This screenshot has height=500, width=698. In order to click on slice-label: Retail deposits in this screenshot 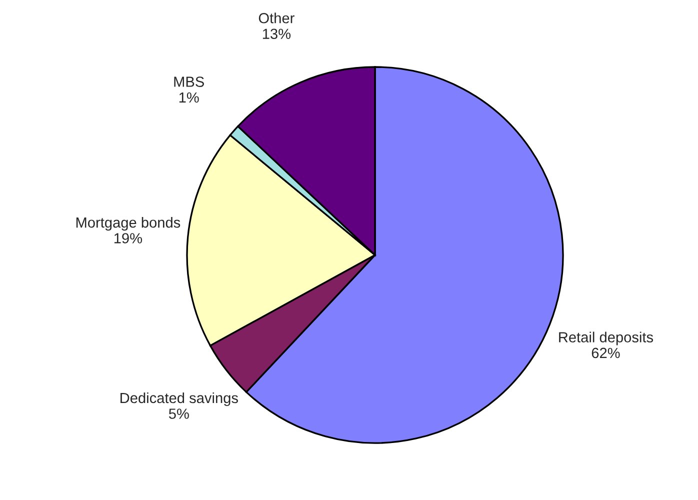, I will do `click(606, 339)`.